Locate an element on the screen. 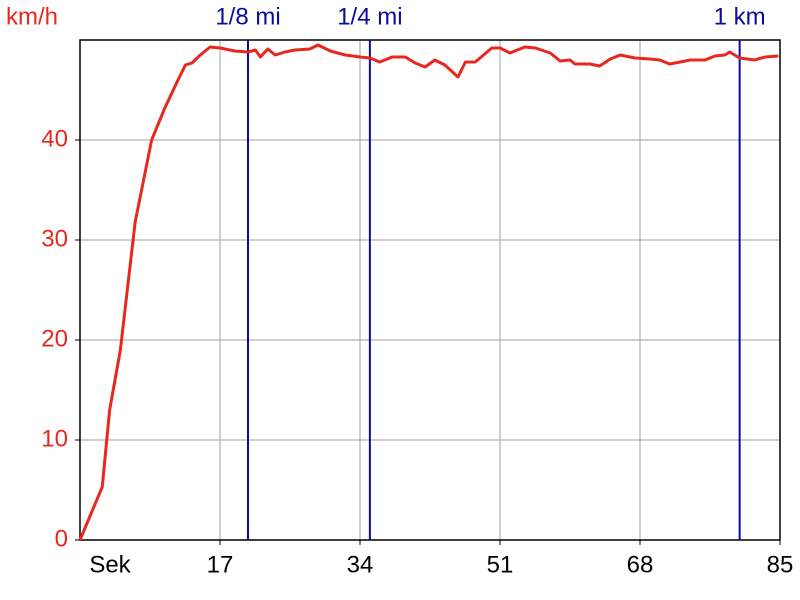 The image size is (800, 600). y-tick-label: 40 is located at coordinates (54, 138).